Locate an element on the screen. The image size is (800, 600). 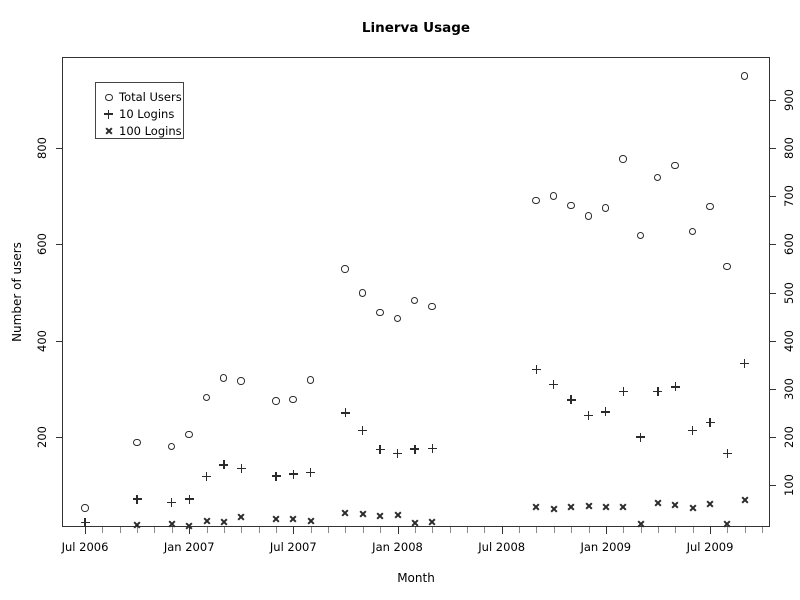
x-axis-label: Month is located at coordinates (416, 578).